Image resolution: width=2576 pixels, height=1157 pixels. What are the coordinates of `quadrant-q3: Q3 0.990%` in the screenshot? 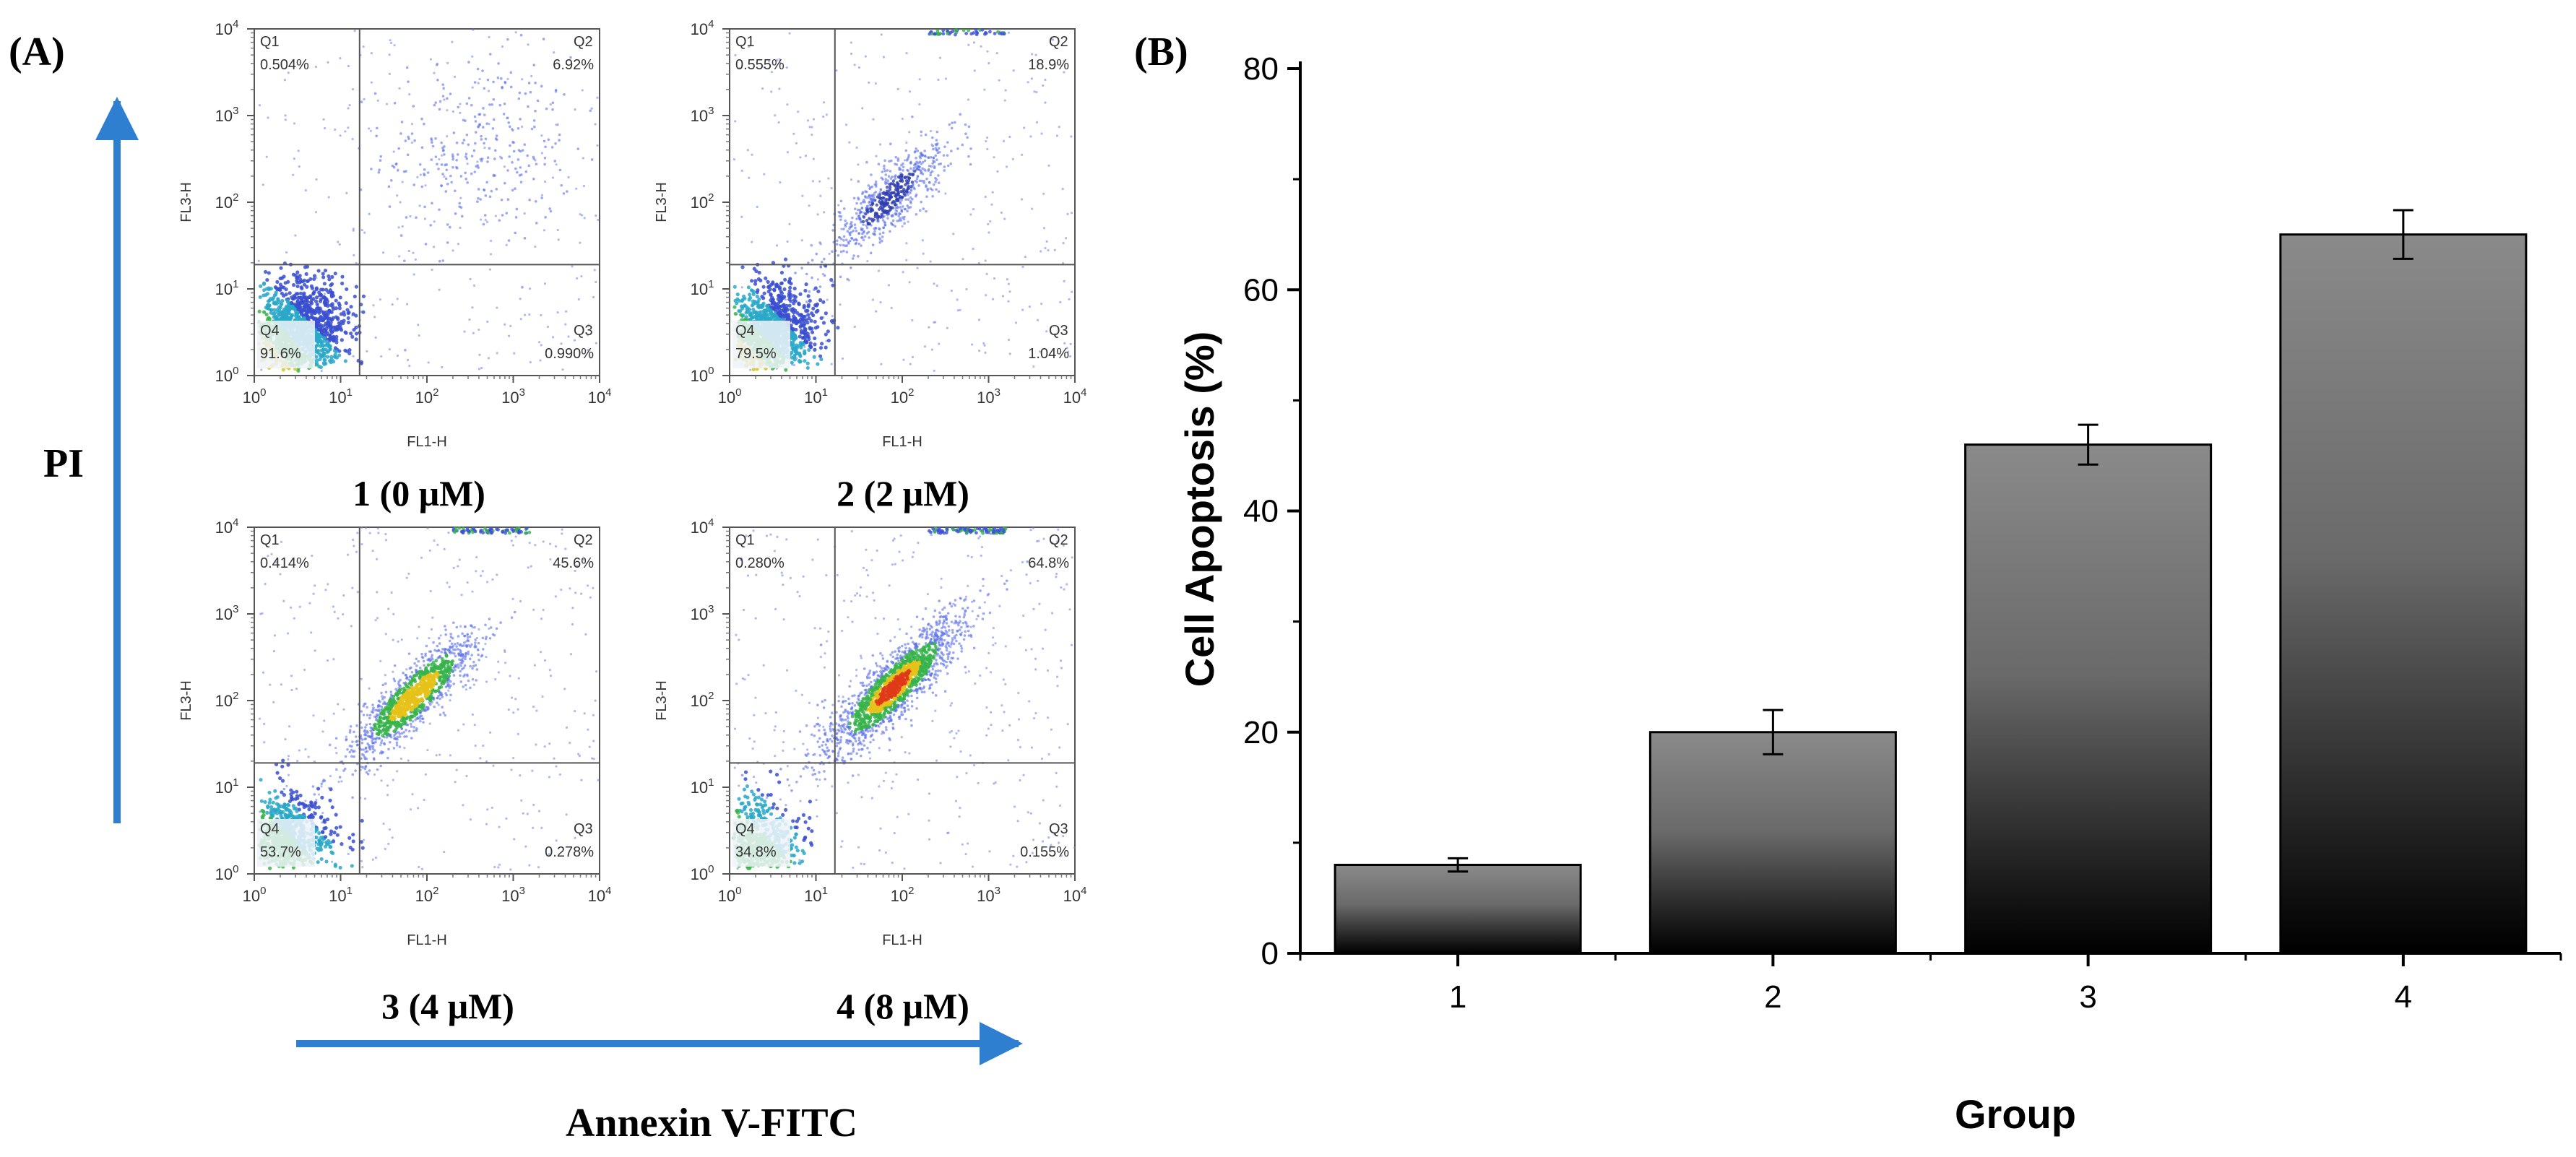 It's located at (570, 342).